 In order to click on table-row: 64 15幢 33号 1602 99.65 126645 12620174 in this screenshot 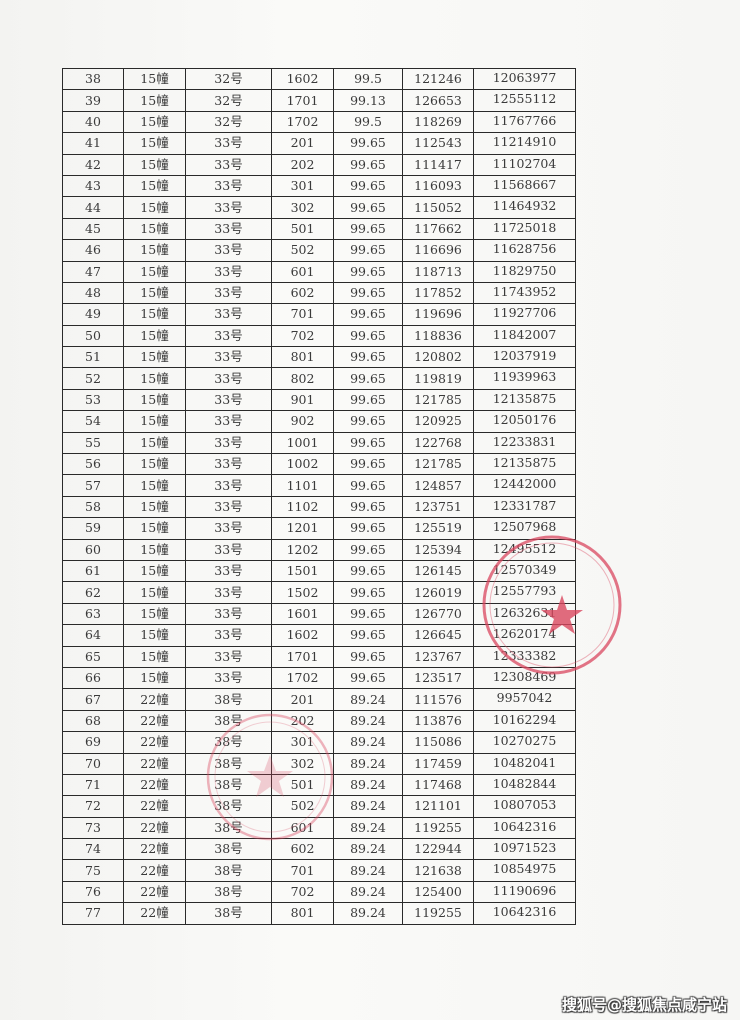, I will do `click(319, 635)`.